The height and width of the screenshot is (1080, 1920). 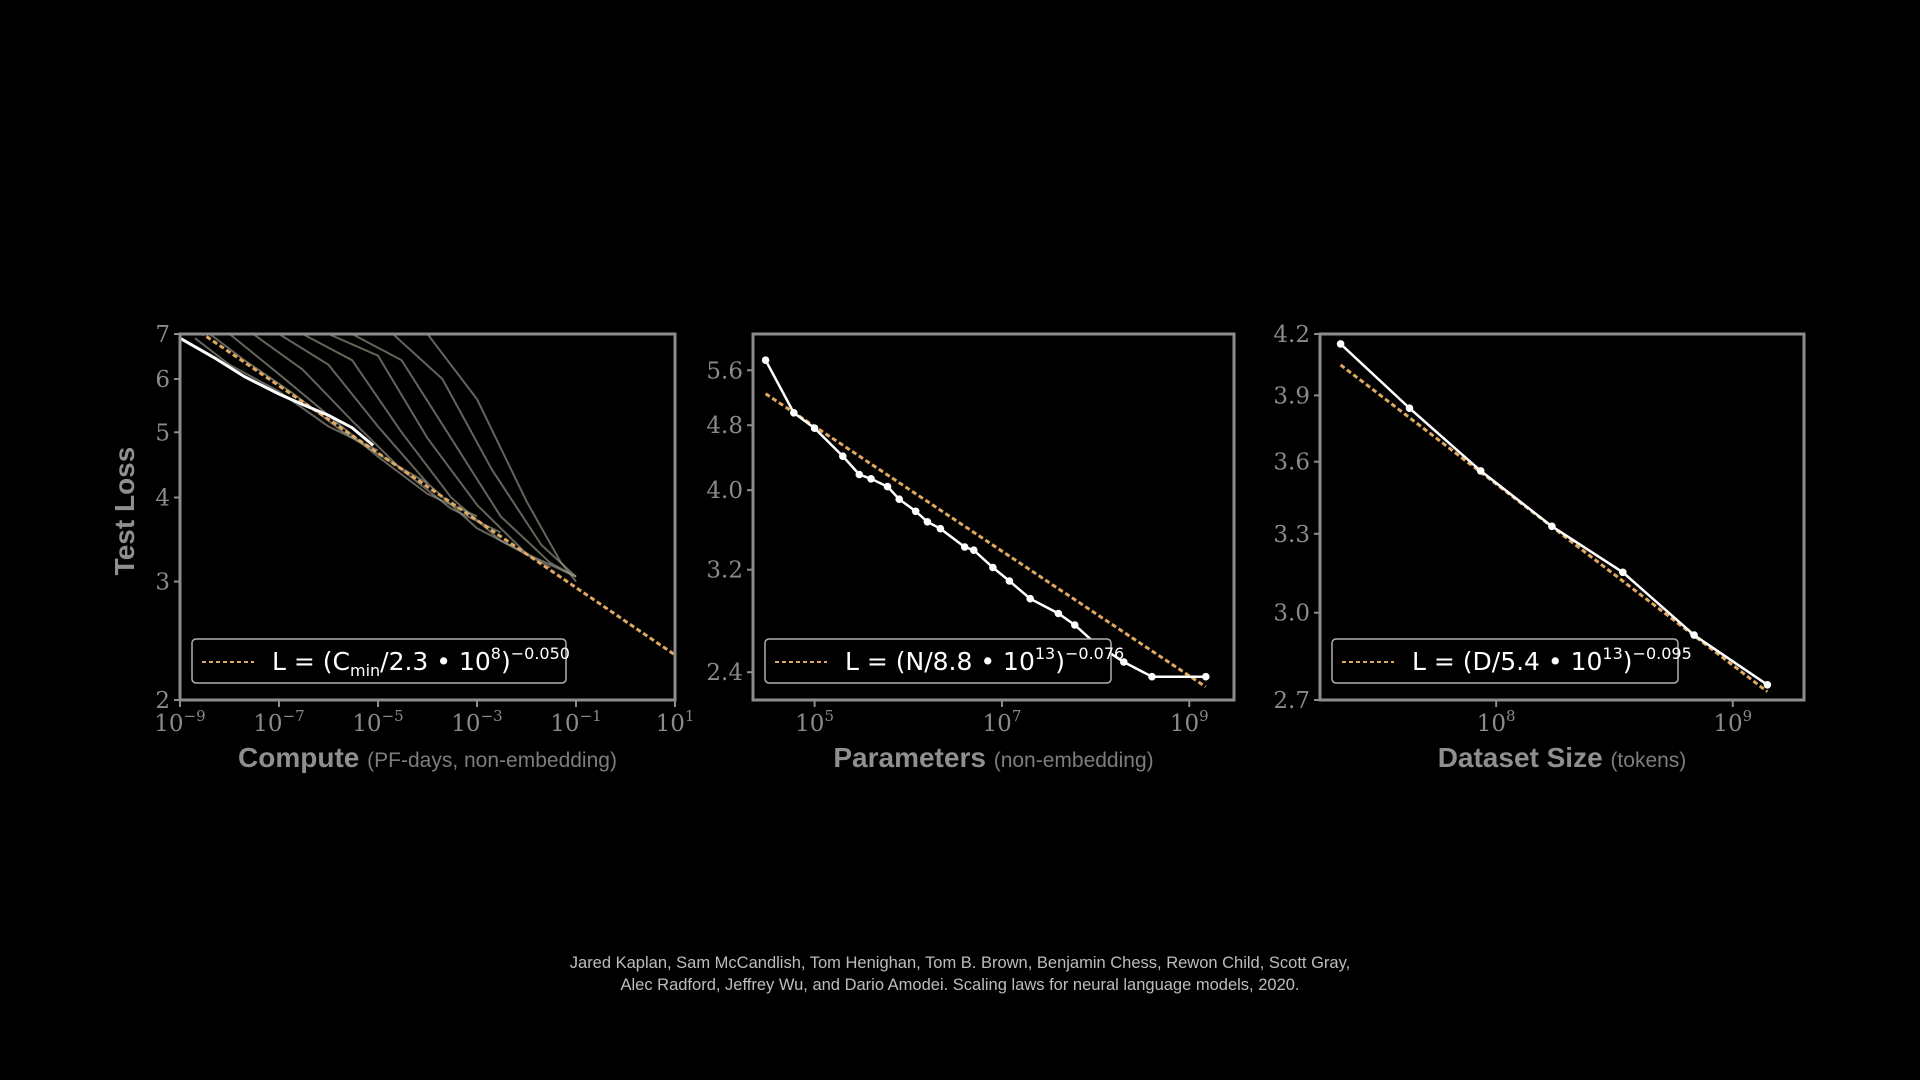 I want to click on y-axis-title: Test Loss, so click(x=124, y=511).